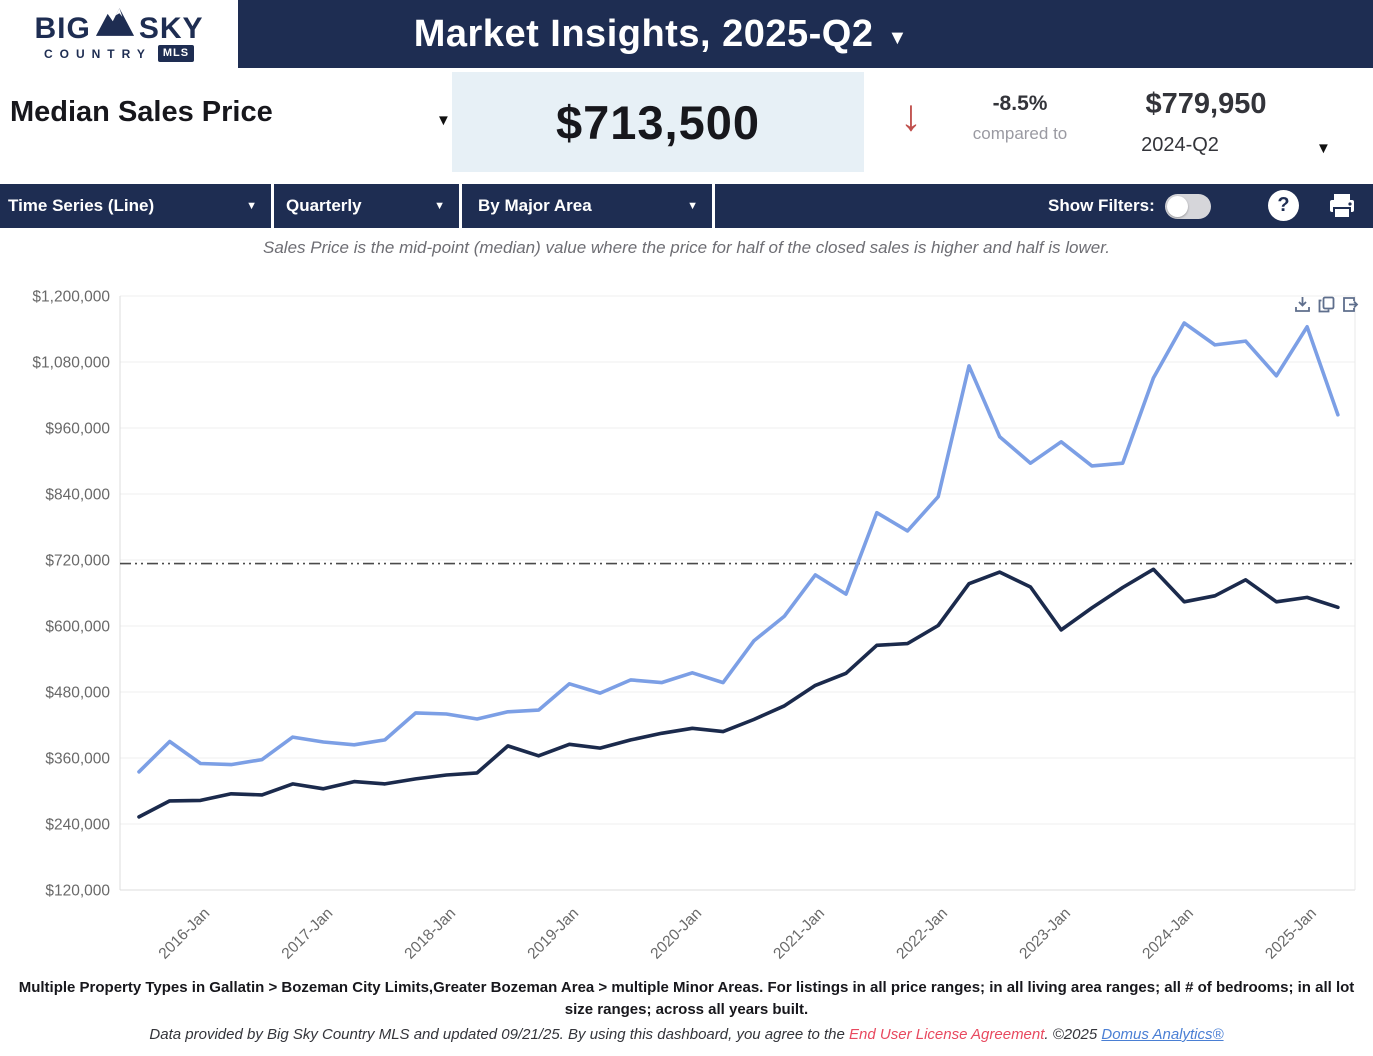  Describe the element at coordinates (115, 25) in the screenshot. I see `mountain-icon` at that location.